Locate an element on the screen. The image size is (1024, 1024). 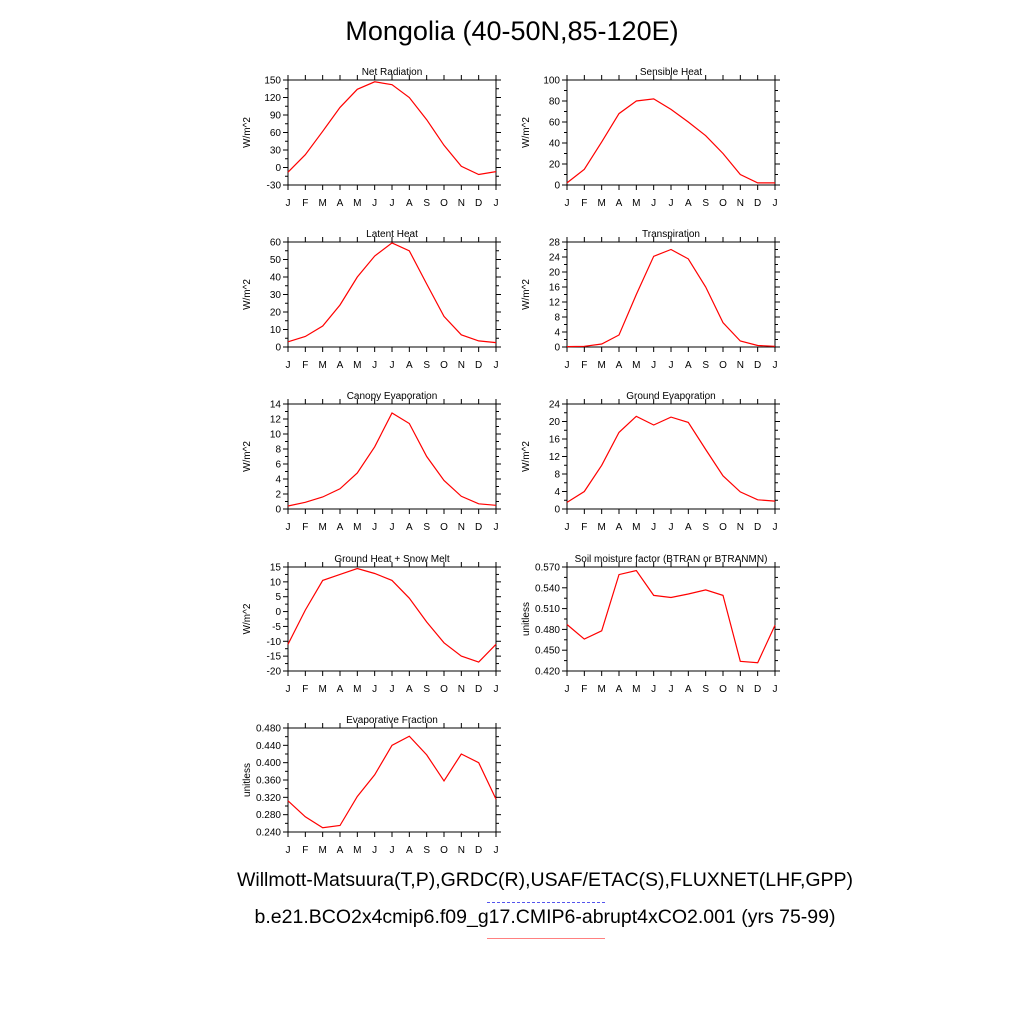
series-line is located at coordinates (671, 616).